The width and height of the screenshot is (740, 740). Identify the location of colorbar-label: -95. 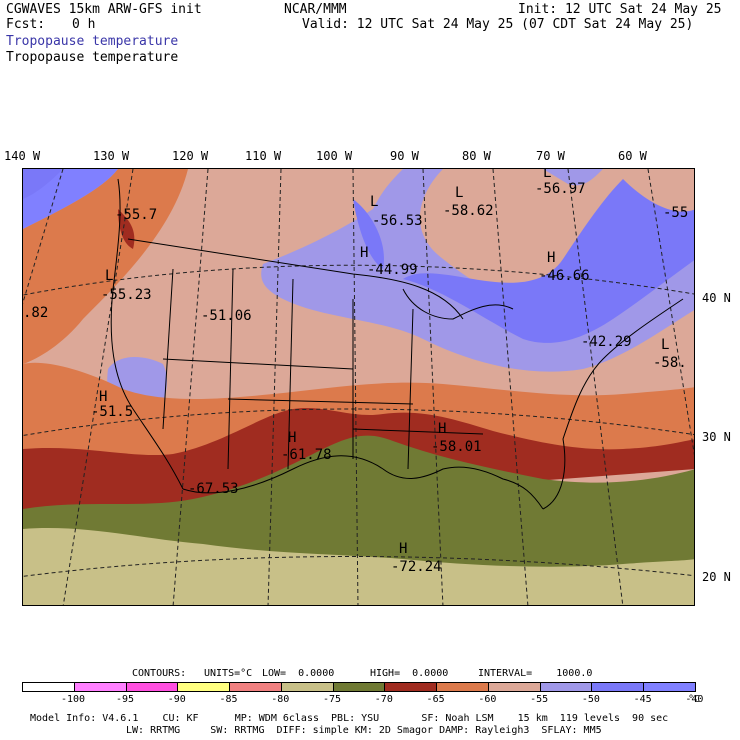
(124, 699).